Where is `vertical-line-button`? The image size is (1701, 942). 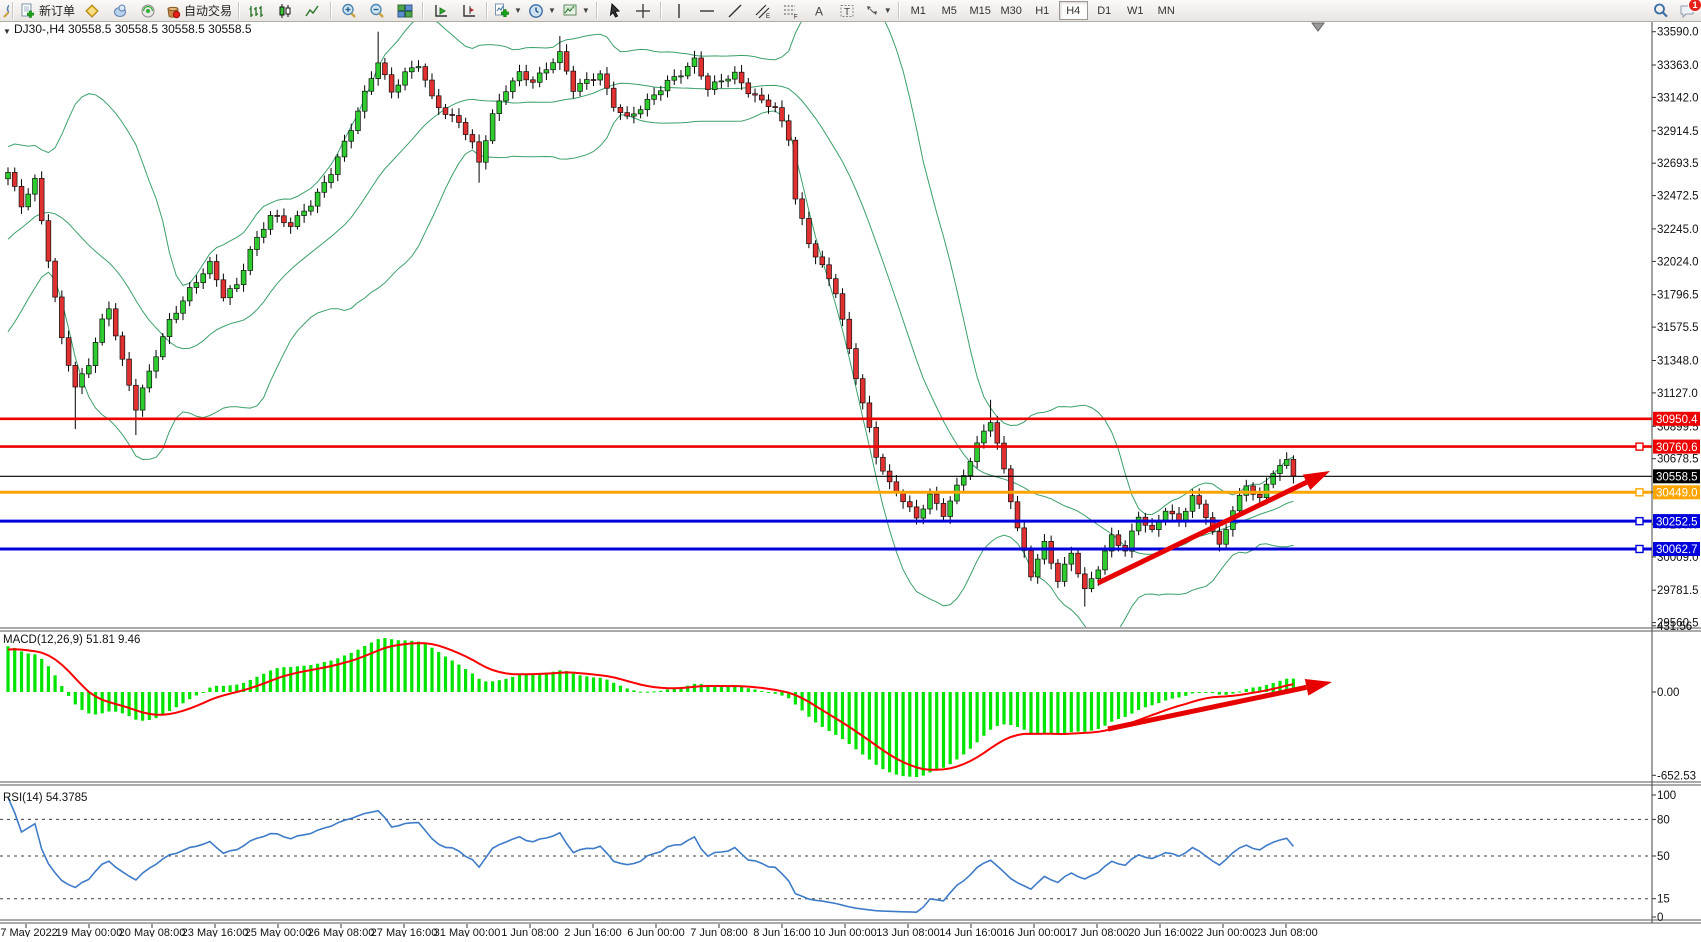 vertical-line-button is located at coordinates (679, 10).